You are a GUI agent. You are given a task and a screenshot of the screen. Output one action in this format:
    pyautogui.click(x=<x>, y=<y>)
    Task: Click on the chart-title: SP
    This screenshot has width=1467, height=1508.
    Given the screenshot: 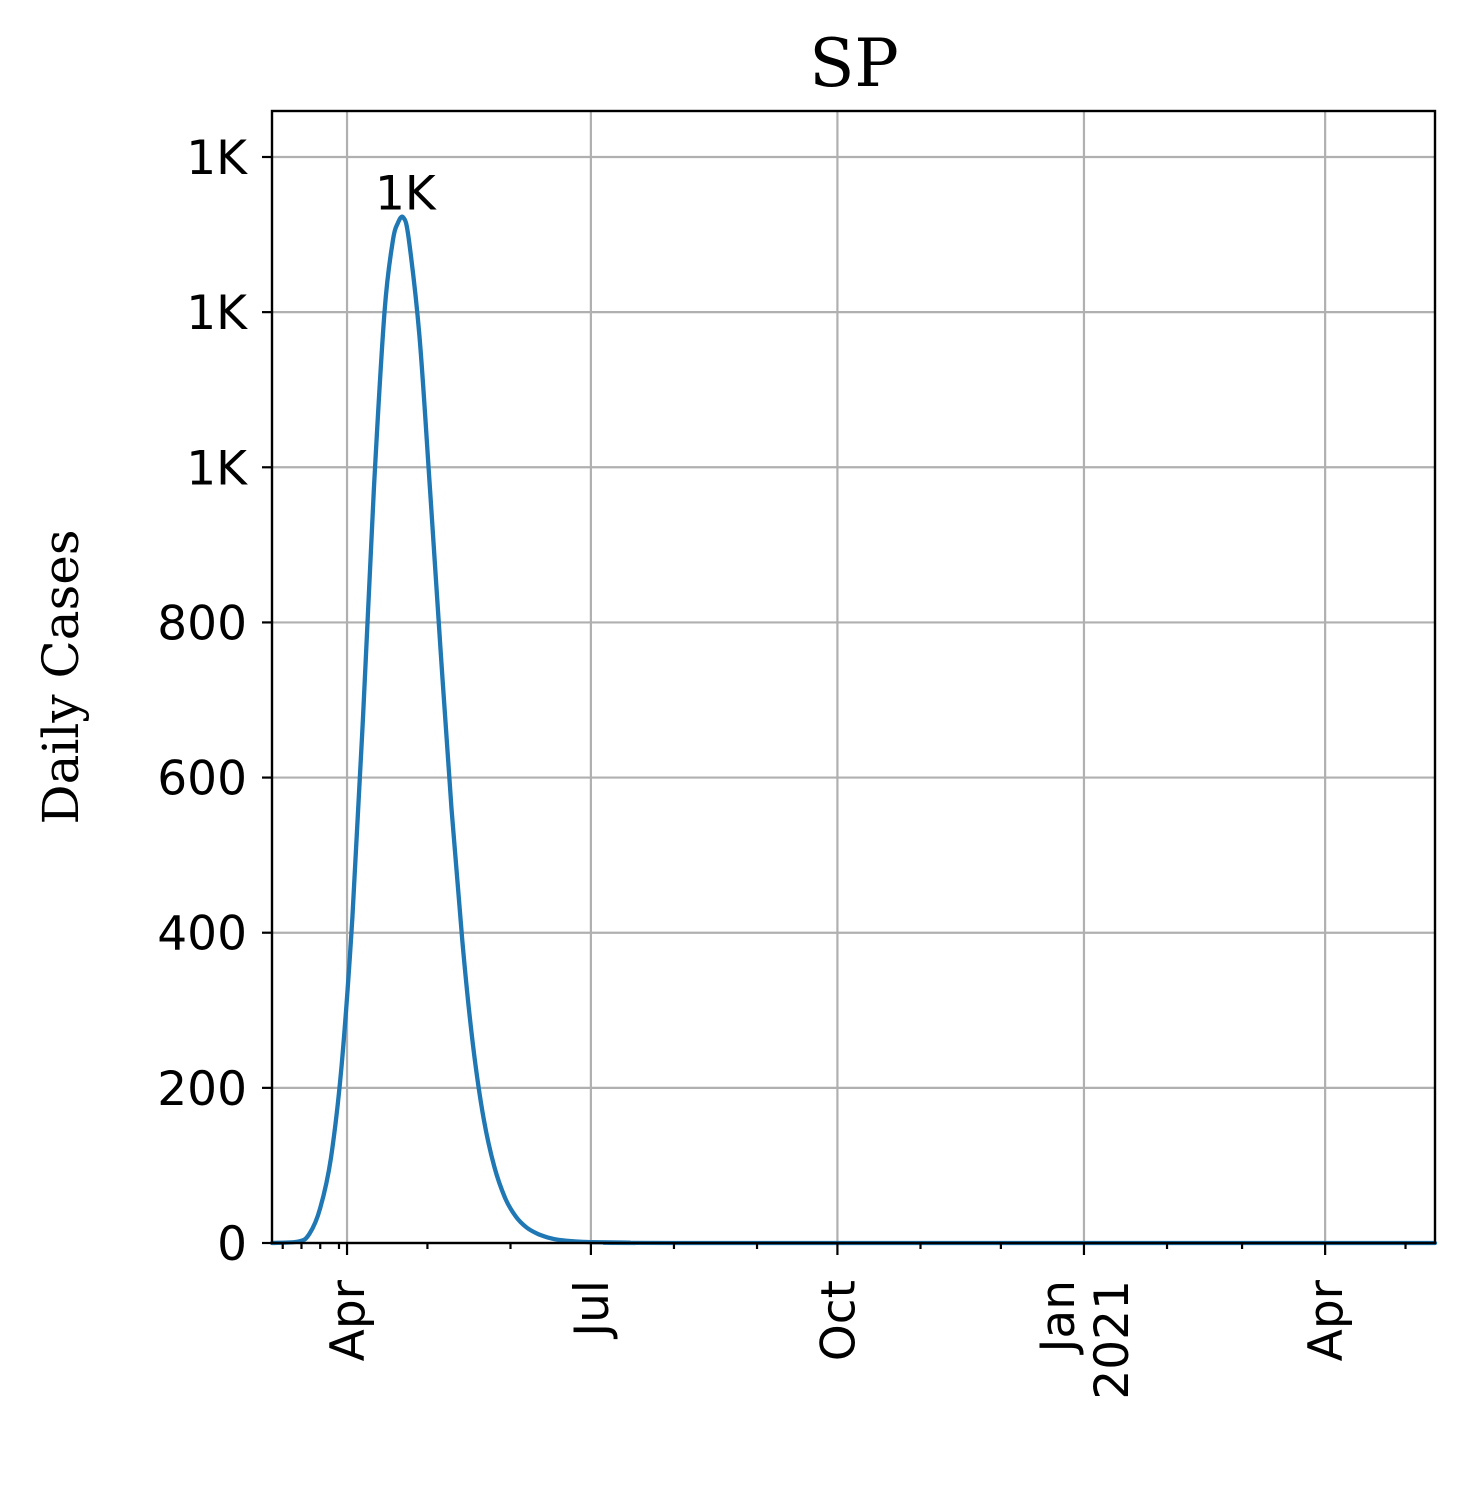 What is the action you would take?
    pyautogui.click(x=854, y=63)
    